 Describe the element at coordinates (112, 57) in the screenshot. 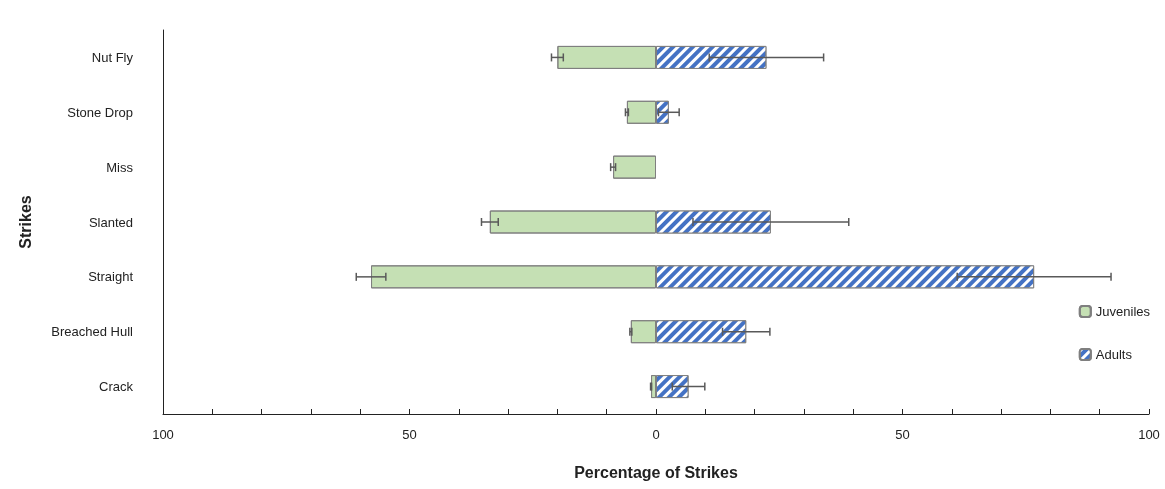

I see `y-tick-label: Nut Fly` at that location.